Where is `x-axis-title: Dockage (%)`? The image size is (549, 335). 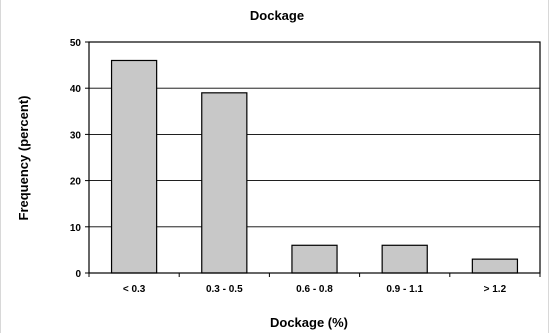 x-axis-title: Dockage (%) is located at coordinates (309, 322).